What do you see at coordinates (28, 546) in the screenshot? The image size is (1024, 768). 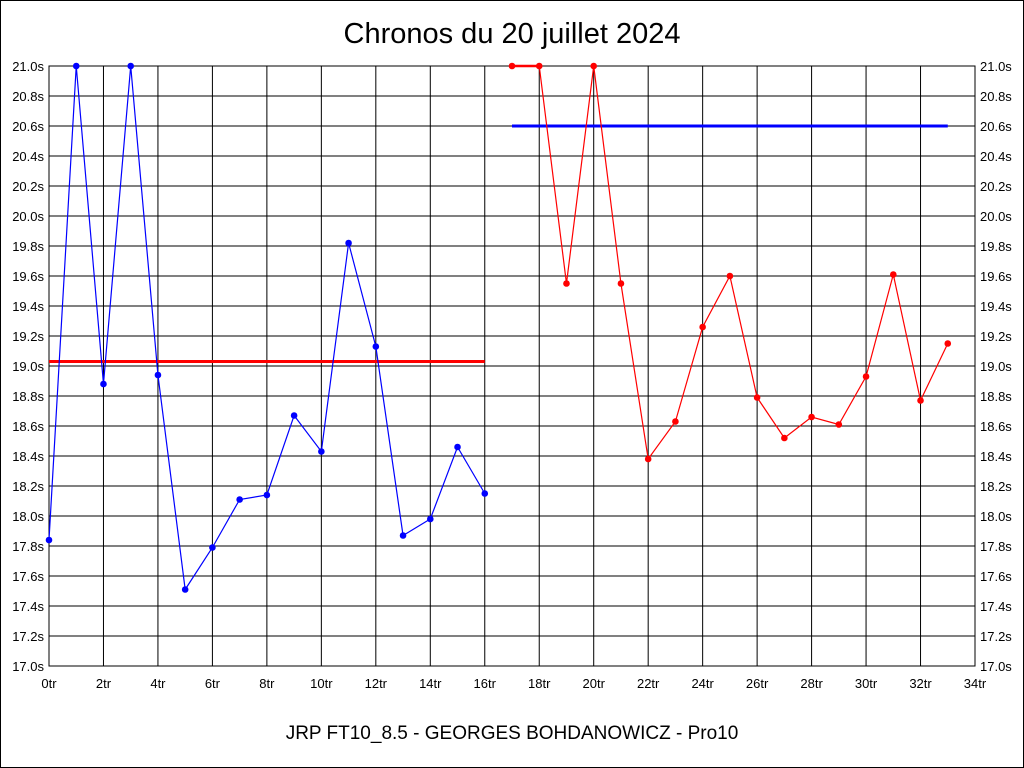 I see `y-tick-label-left: 17.8s` at bounding box center [28, 546].